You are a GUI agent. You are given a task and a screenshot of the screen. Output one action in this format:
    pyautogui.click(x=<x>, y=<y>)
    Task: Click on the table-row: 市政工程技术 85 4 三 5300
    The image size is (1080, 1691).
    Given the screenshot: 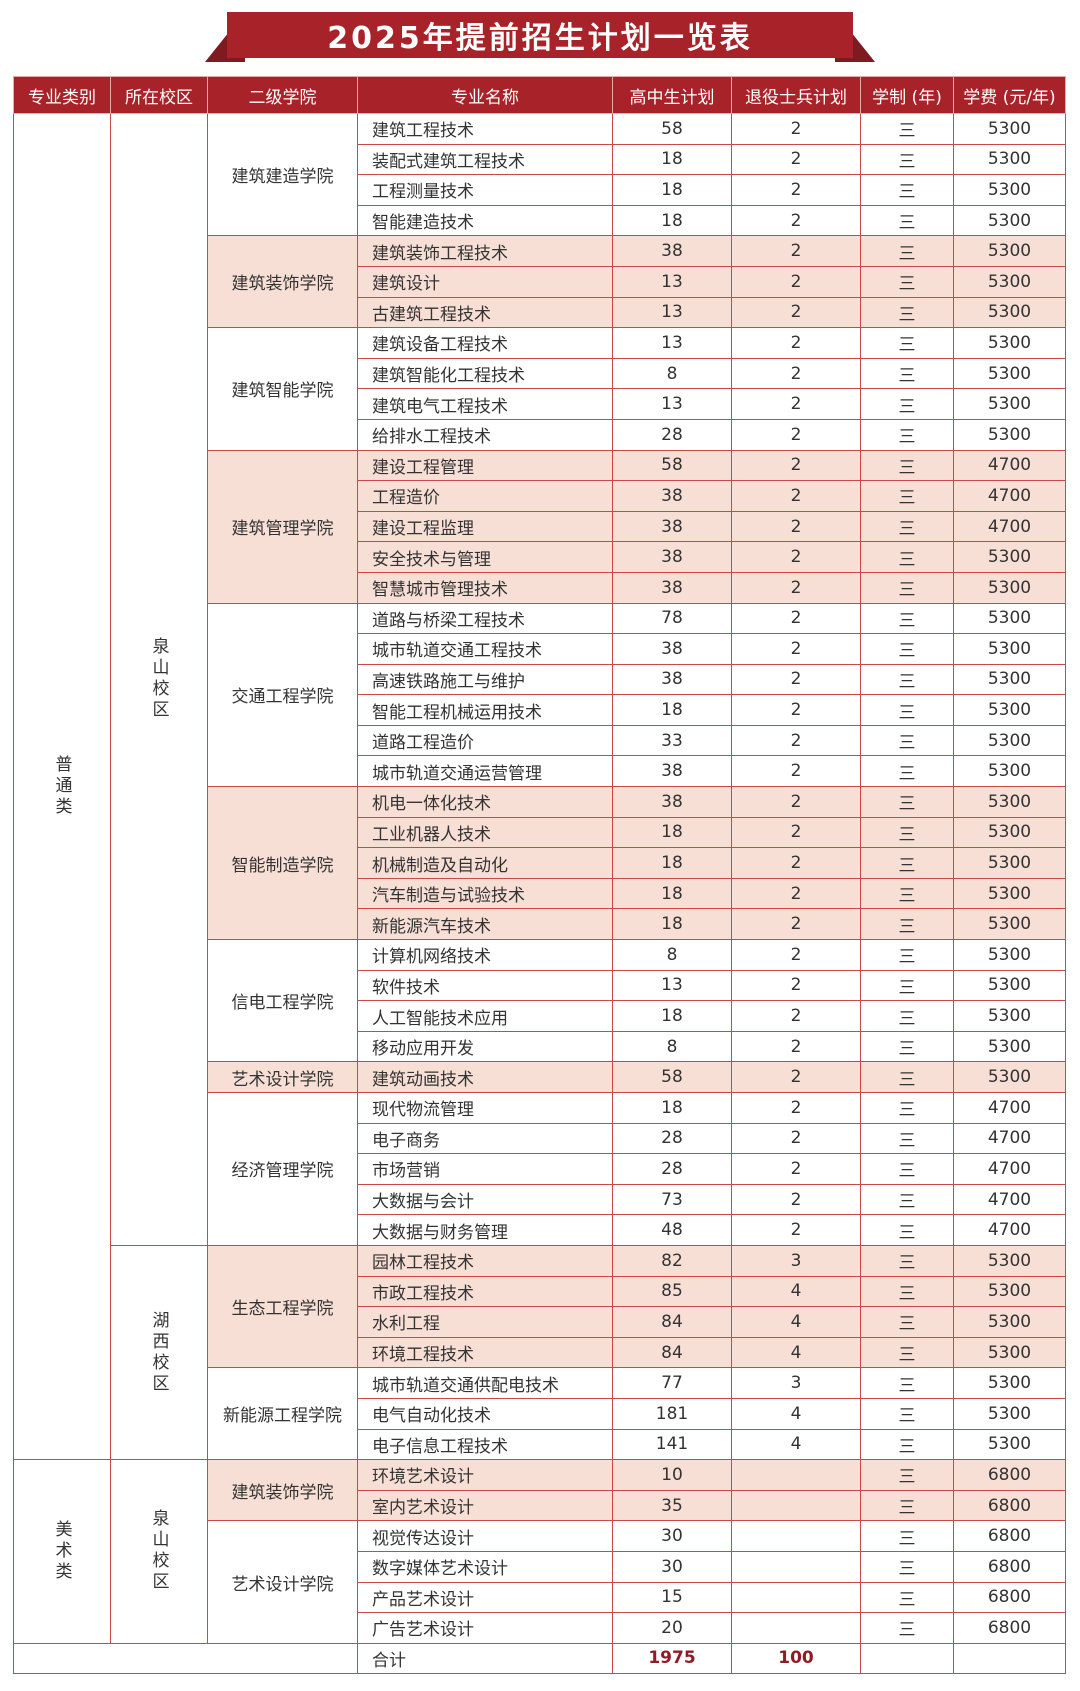 What is the action you would take?
    pyautogui.click(x=540, y=1291)
    